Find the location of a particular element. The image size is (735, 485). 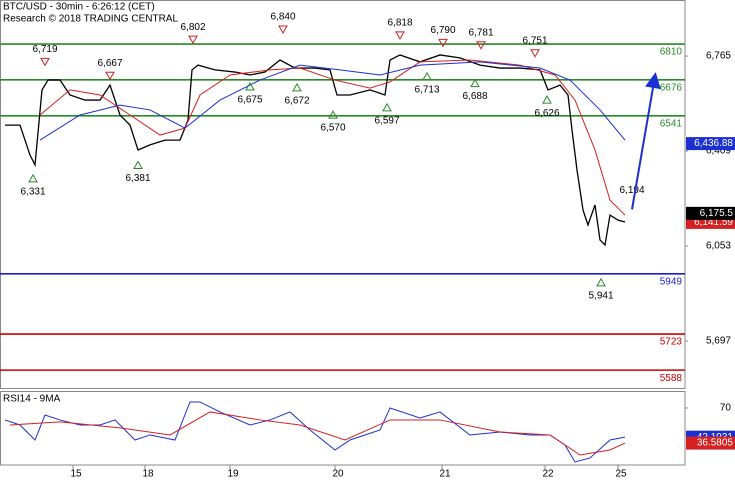

price-tag-label: 36.5805 is located at coordinates (715, 443).